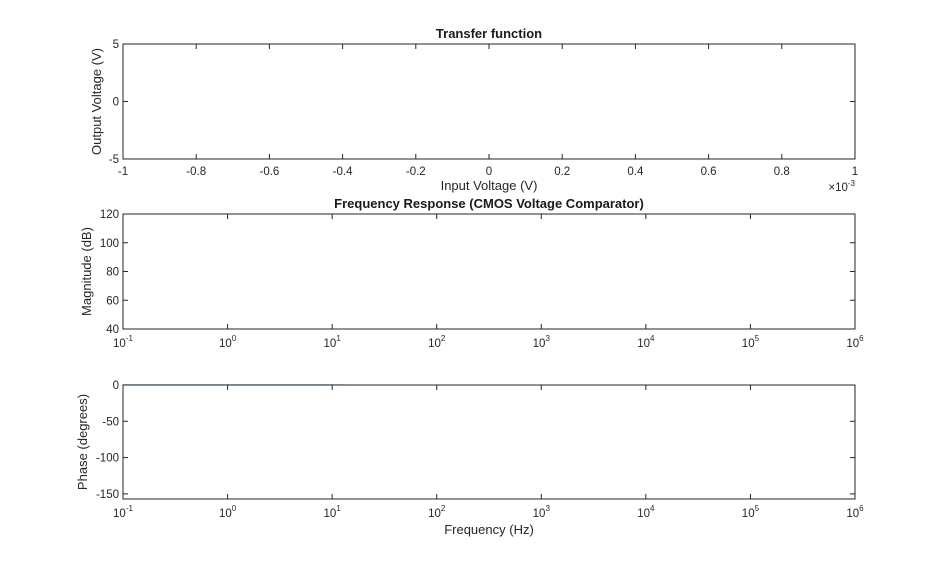 Image resolution: width=946 pixels, height=569 pixels. I want to click on y-tick-label: -50, so click(110, 422).